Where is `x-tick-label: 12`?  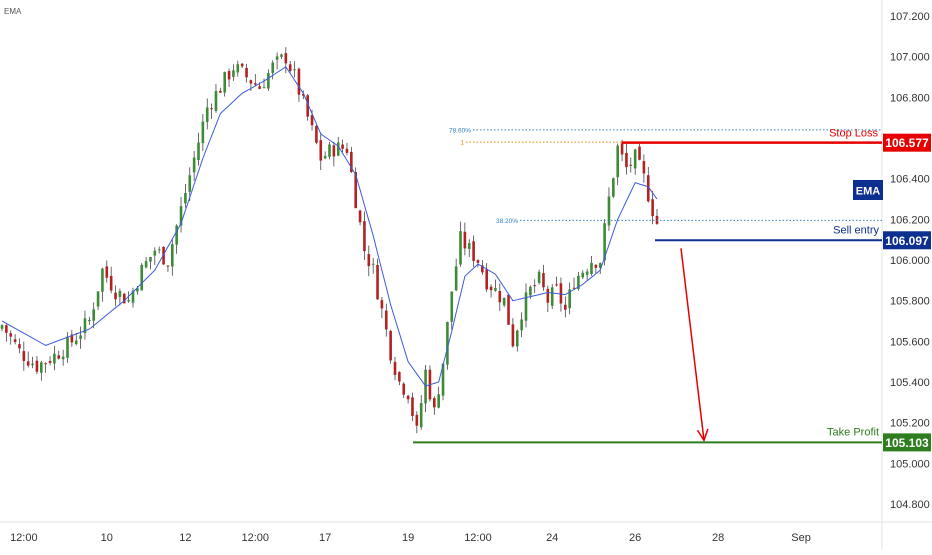
x-tick-label: 12 is located at coordinates (185, 538).